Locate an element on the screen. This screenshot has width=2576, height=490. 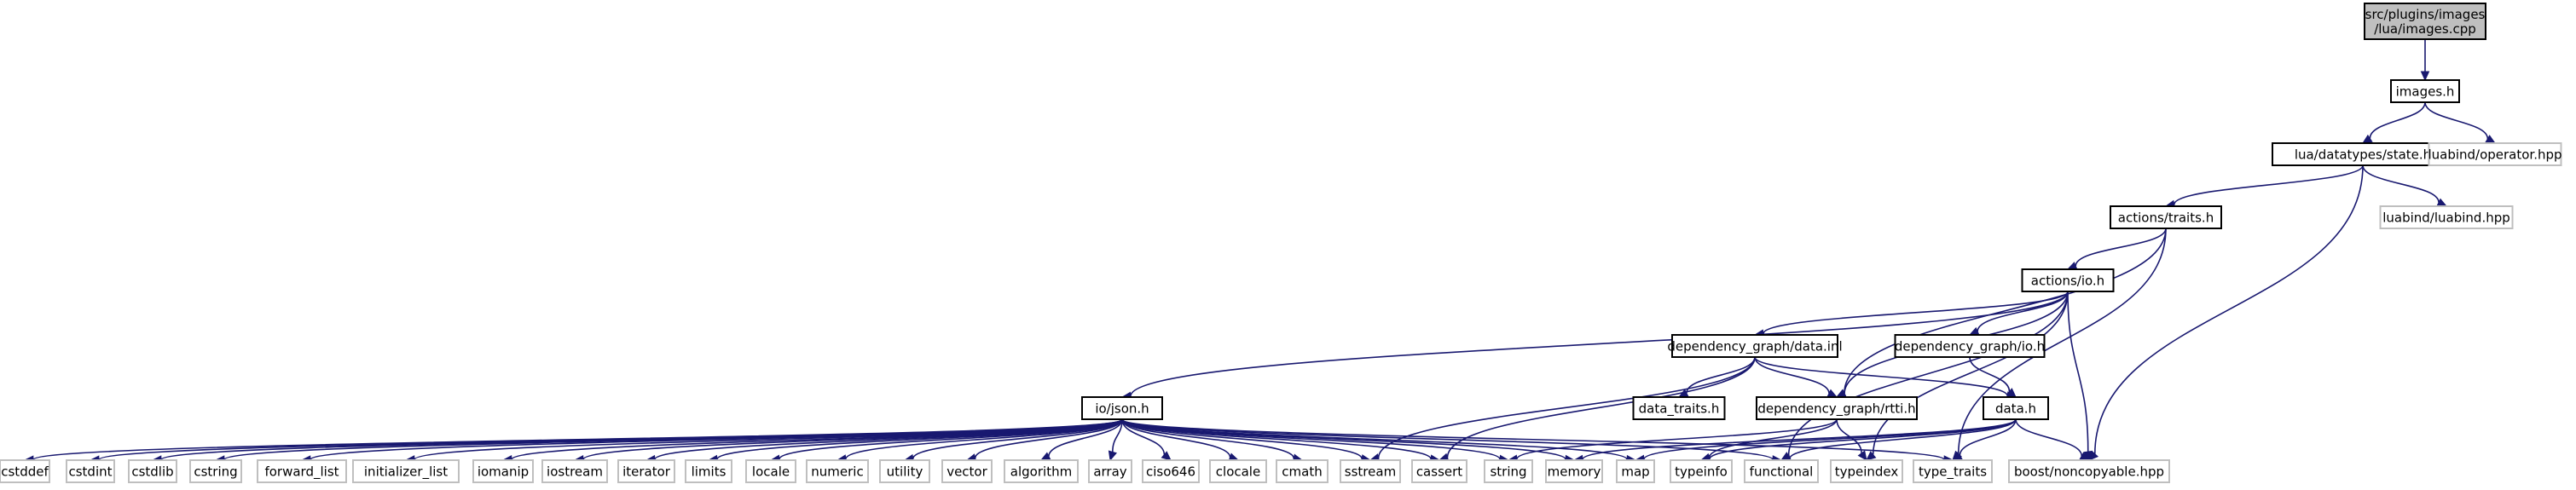
node-typeinfo: typeinfo is located at coordinates (1701, 471).